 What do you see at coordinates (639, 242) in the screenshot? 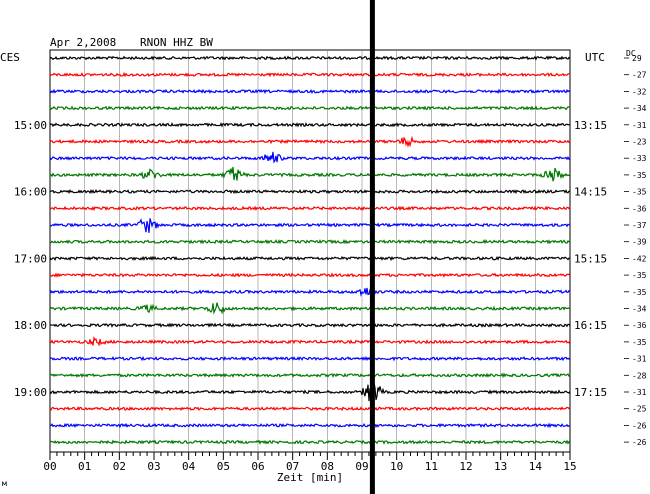
I see `dc-offset-label: -39` at bounding box center [639, 242].